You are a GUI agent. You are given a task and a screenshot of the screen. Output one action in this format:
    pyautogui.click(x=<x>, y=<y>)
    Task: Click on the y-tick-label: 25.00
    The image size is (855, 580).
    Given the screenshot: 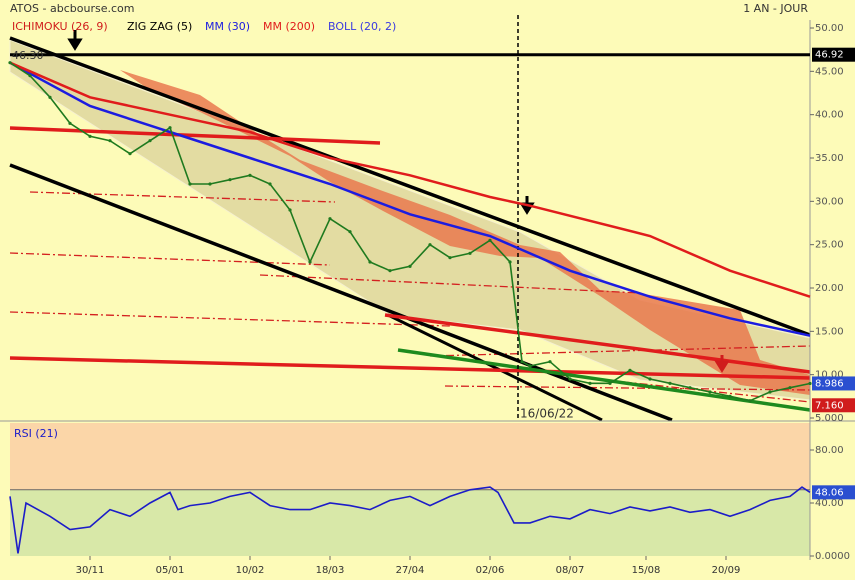 What is the action you would take?
    pyautogui.click(x=829, y=245)
    